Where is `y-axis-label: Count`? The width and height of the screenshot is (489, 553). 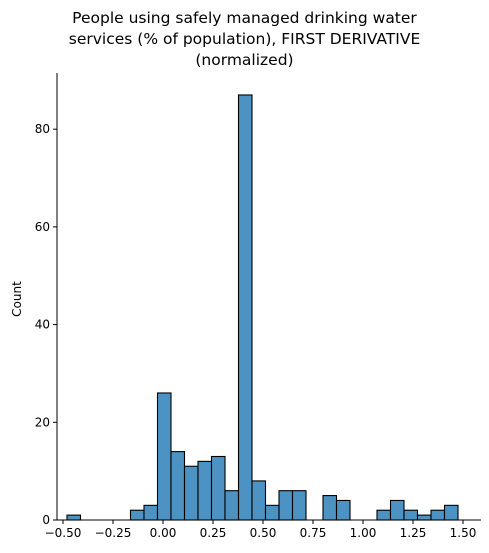
y-axis-label: Count is located at coordinates (17, 299).